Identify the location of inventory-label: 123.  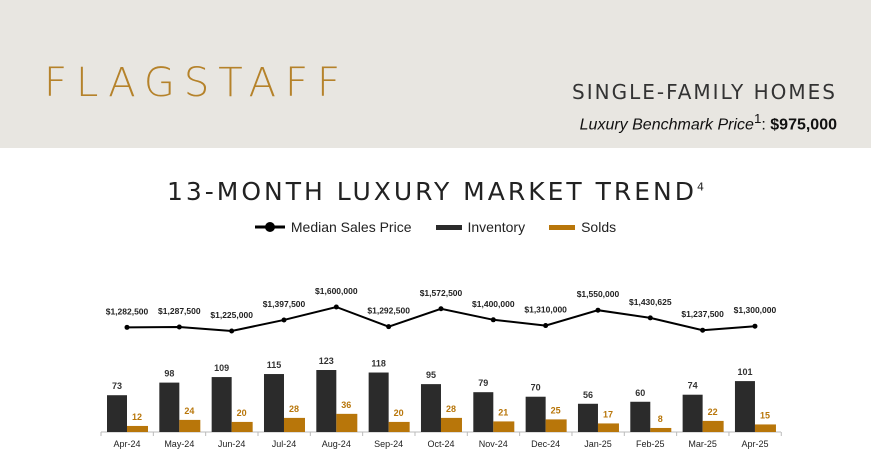
(326, 361).